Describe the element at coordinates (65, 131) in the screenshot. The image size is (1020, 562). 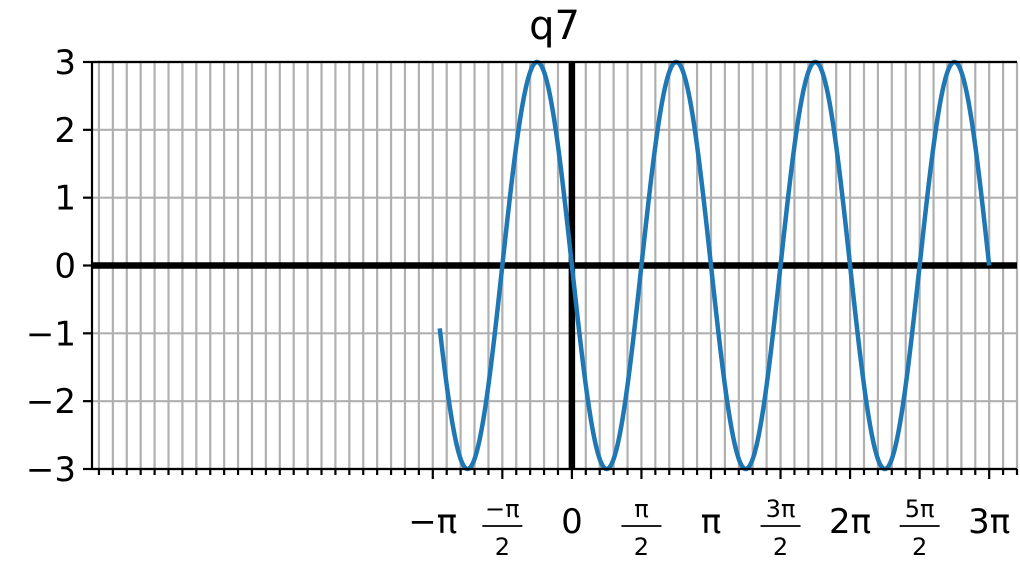
I see `y-tick-label: 2` at that location.